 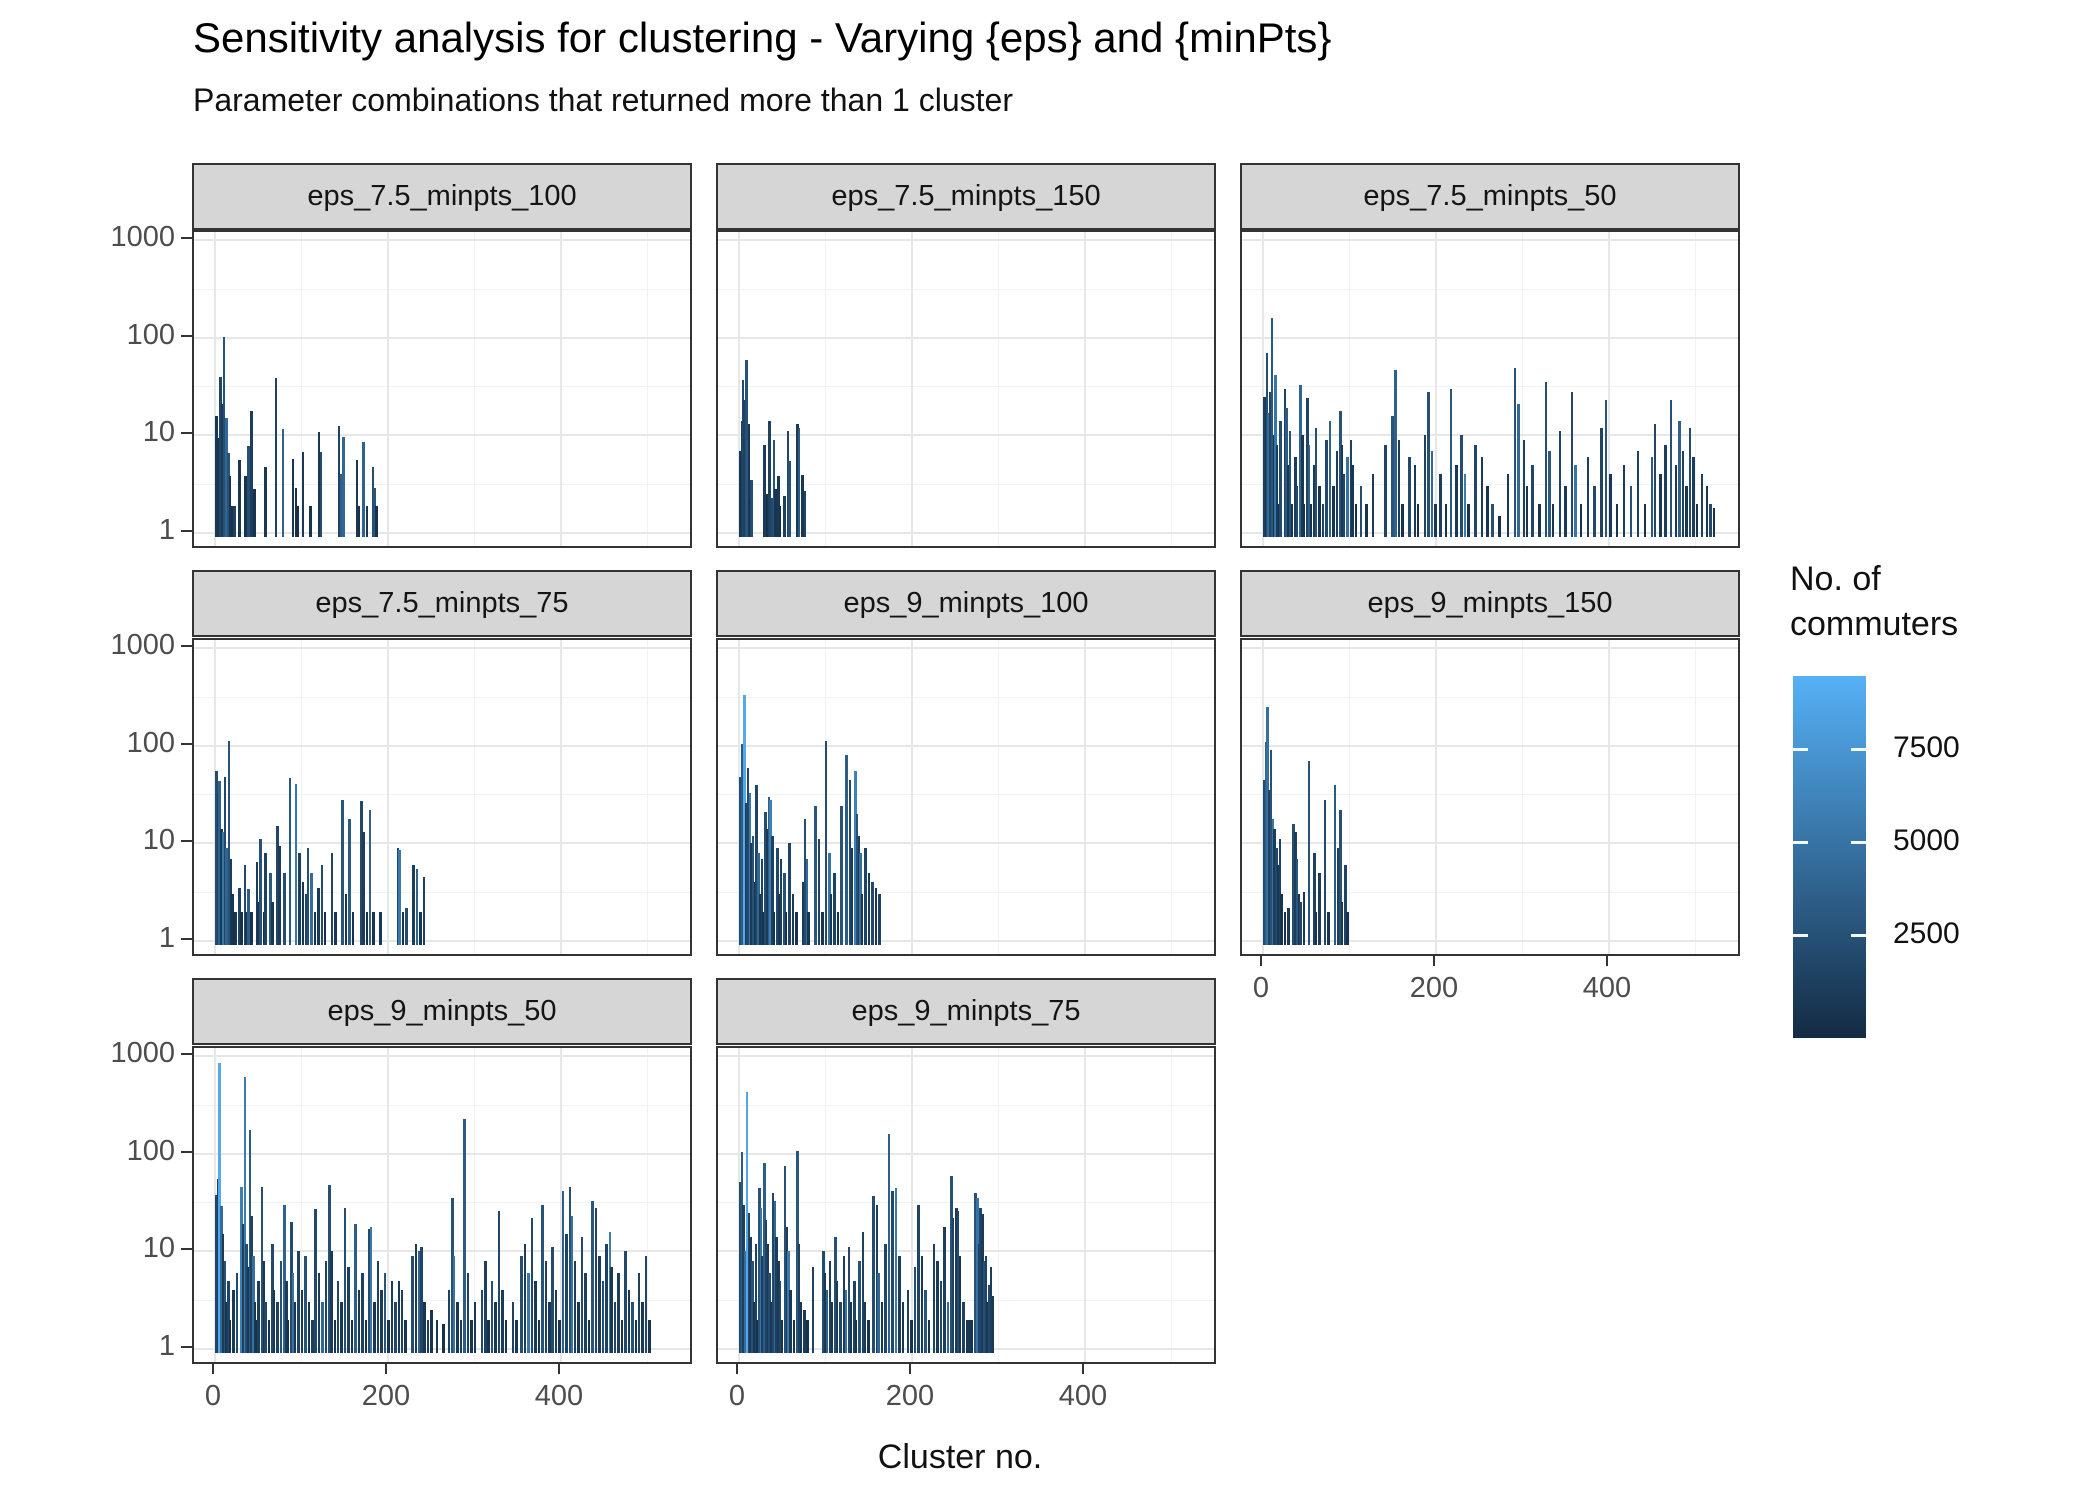 I want to click on x-tick-label: 200, so click(x=1434, y=988).